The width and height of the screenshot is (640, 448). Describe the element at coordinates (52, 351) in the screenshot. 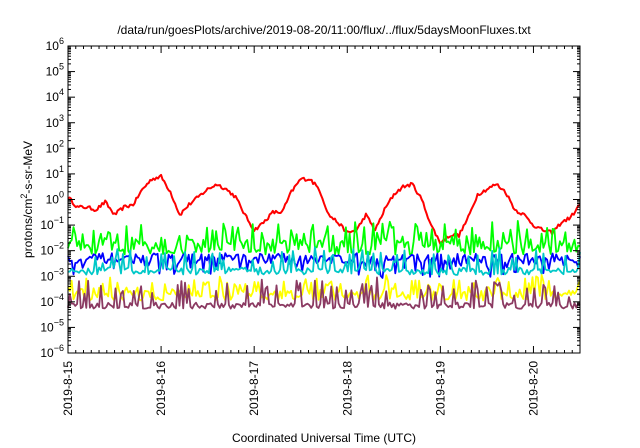

I see `y-tick-label: 10⁻⁶` at that location.